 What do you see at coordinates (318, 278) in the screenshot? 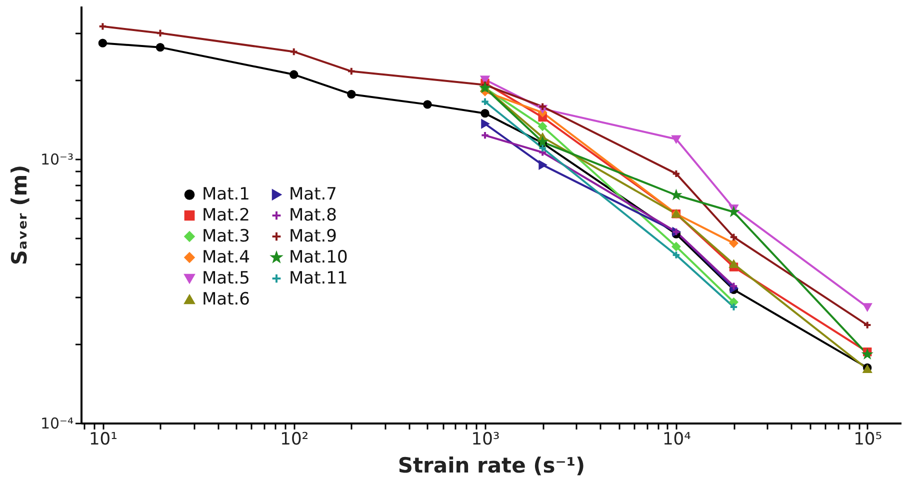
I see `legend-label: Mat.11` at bounding box center [318, 278].